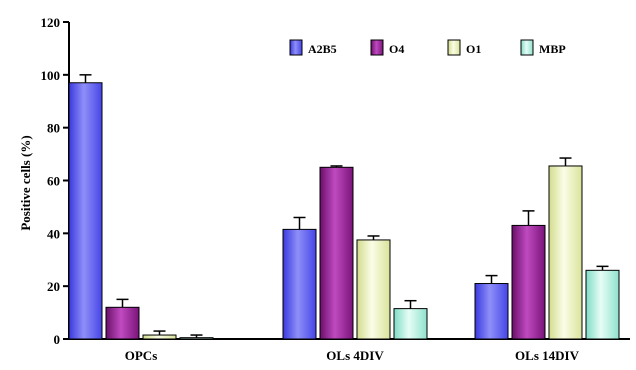 The height and width of the screenshot is (370, 636). Describe the element at coordinates (547, 355) in the screenshot. I see `x-tick-label: OLs 14DIV` at that location.